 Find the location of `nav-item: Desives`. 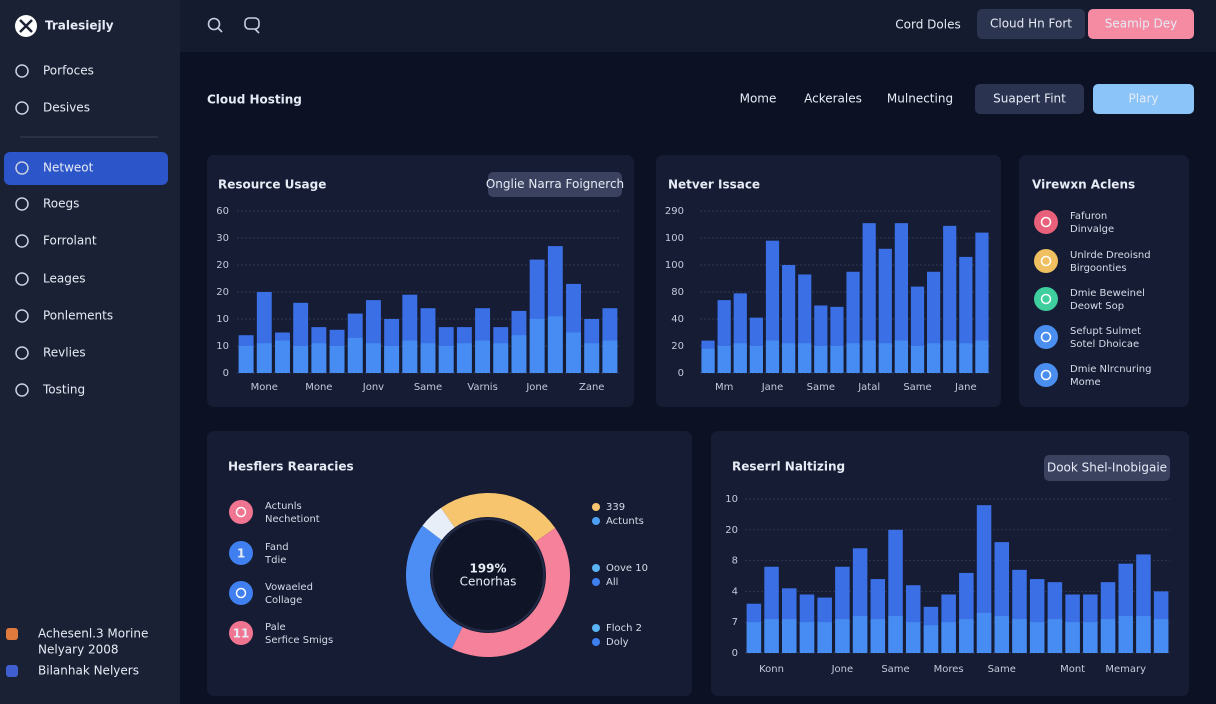

nav-item: Desives is located at coordinates (66, 108).